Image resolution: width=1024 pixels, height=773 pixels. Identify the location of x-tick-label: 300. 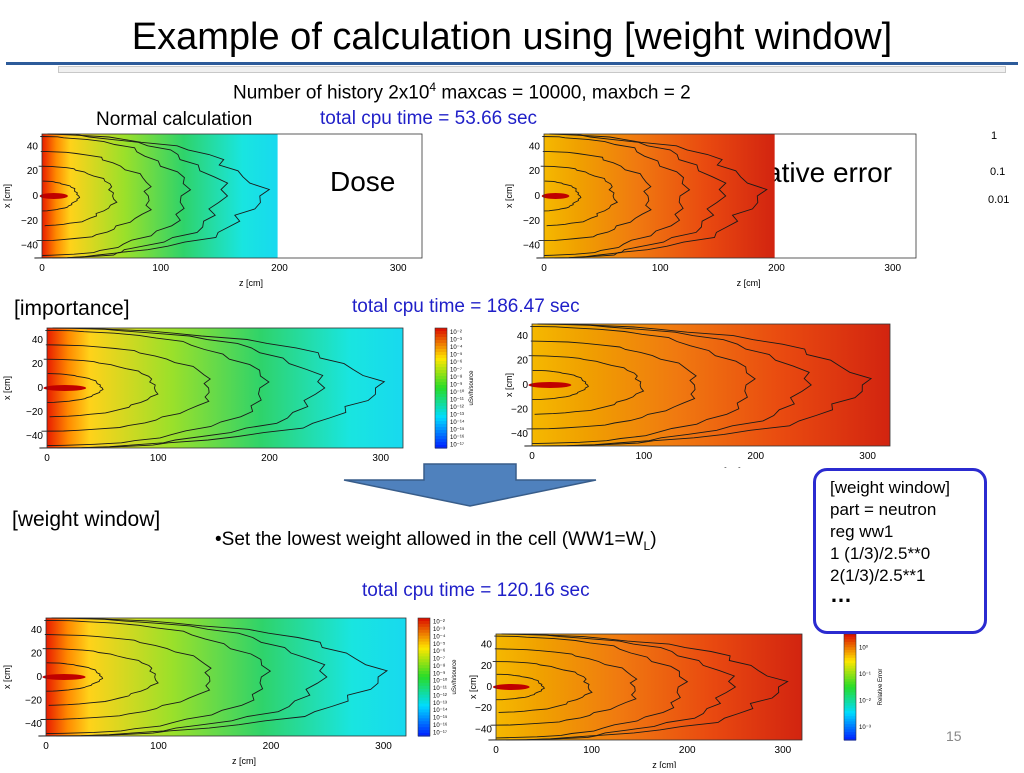
(867, 456).